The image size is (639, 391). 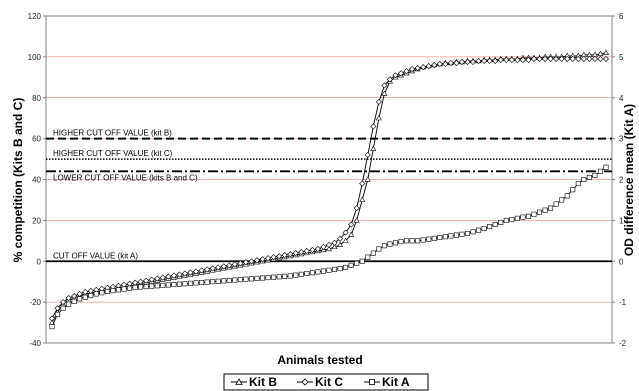 I want to click on legend: Kit B Kit C Kit A, so click(x=326, y=382).